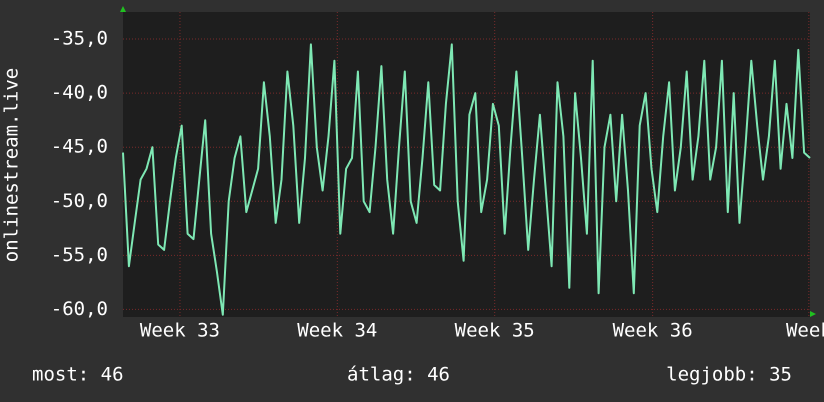 The height and width of the screenshot is (402, 824). What do you see at coordinates (79, 201) in the screenshot?
I see `y-tick-label: -50,0` at bounding box center [79, 201].